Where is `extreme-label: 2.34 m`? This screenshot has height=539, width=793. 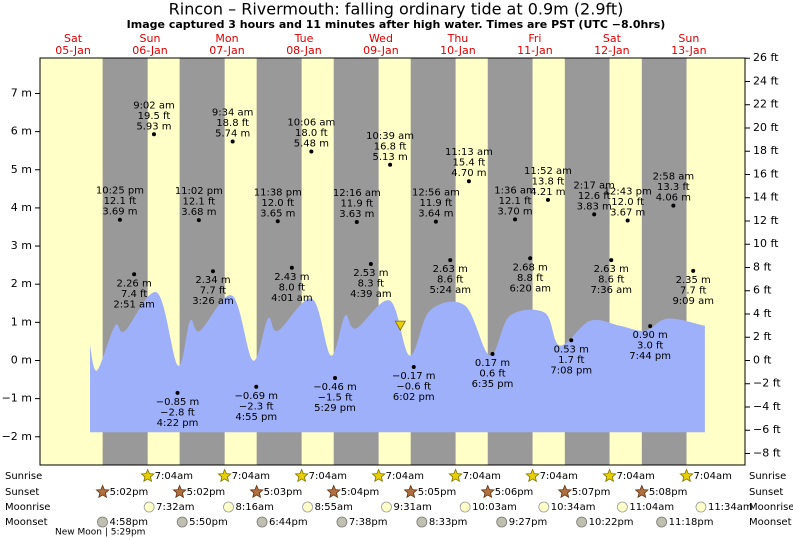 extreme-label: 2.34 m is located at coordinates (212, 280).